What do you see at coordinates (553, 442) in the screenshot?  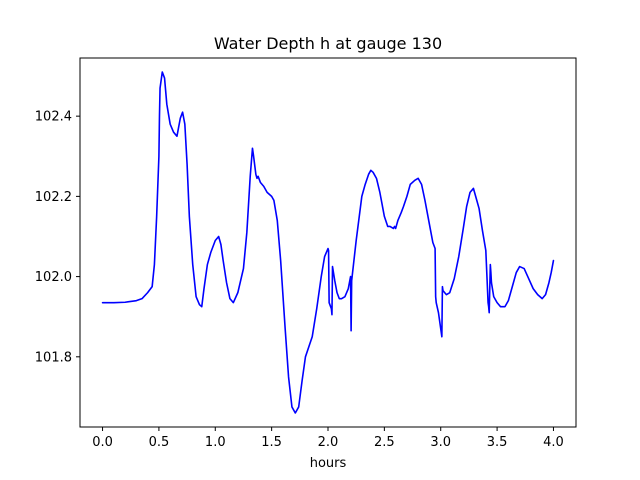 I see `x-tick-label: 4.0` at bounding box center [553, 442].